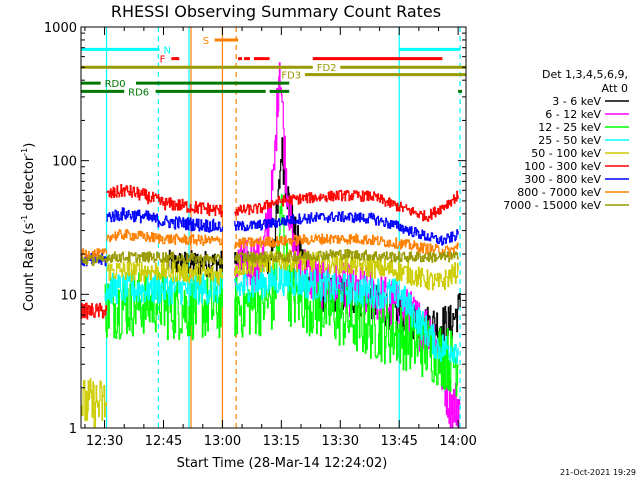  I want to click on x-tick-label-5: 13:45, so click(398, 441).